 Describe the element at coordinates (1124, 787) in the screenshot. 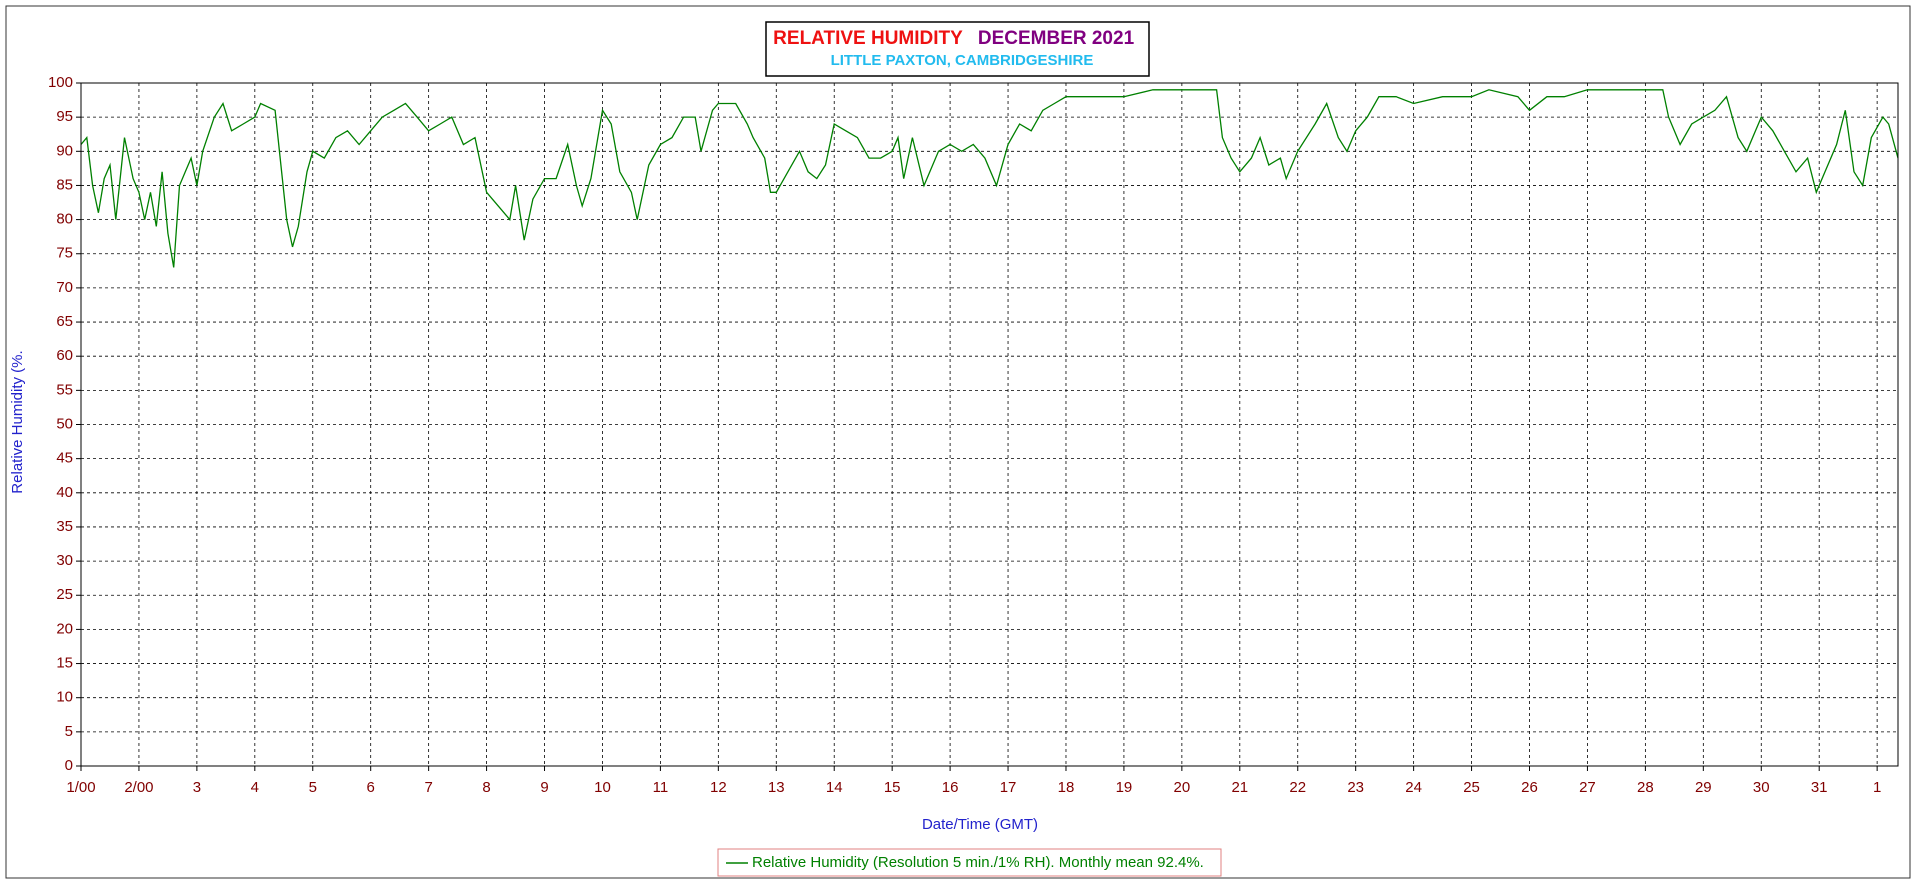

I see `x-tick-label: 19` at that location.